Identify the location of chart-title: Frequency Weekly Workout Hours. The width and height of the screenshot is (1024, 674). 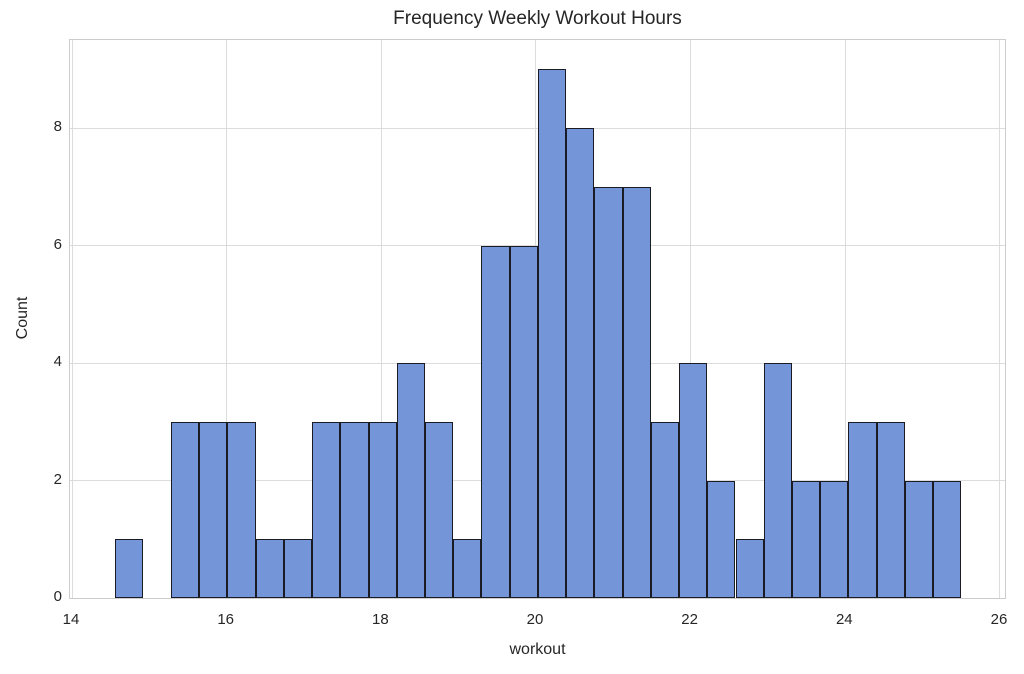
(537, 18).